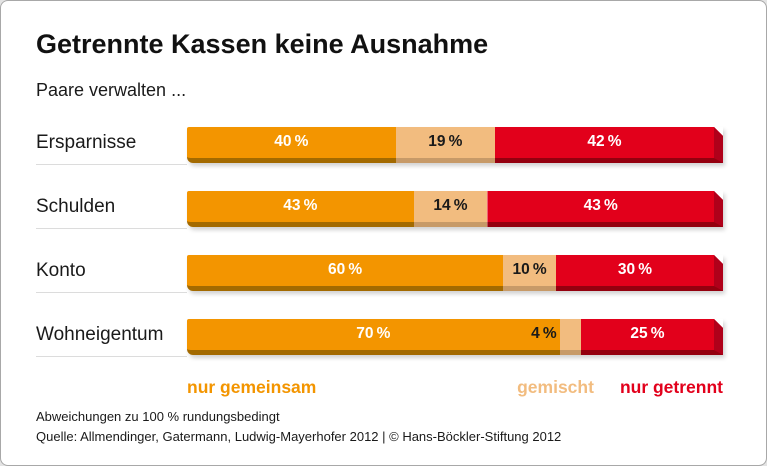  What do you see at coordinates (604, 141) in the screenshot?
I see `percent-label: 42 %` at bounding box center [604, 141].